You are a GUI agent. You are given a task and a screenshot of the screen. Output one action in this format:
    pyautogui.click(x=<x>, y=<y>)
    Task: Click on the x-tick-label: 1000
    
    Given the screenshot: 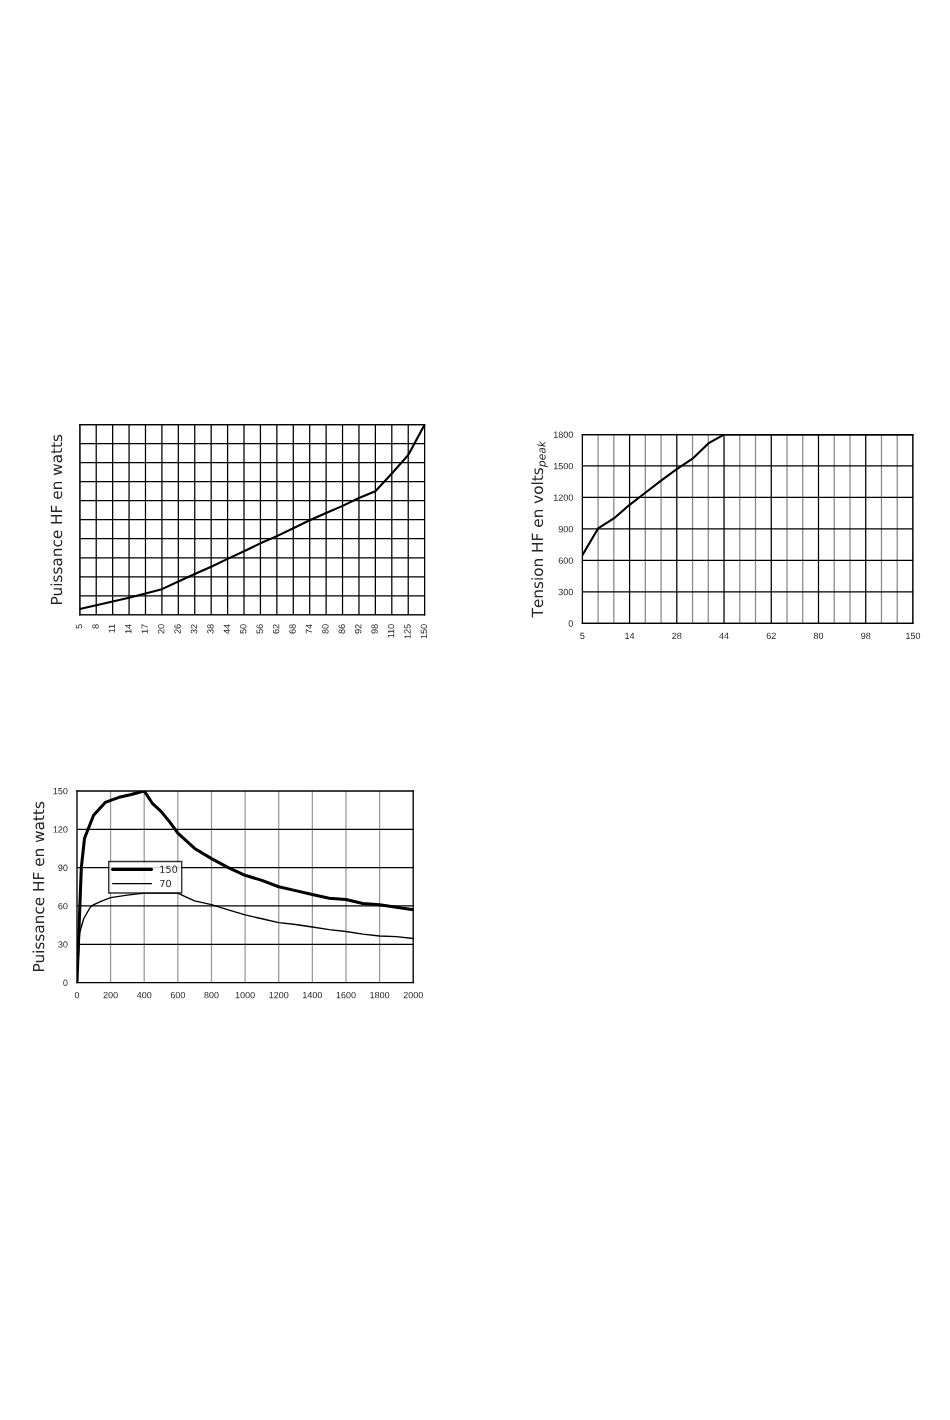 What is the action you would take?
    pyautogui.click(x=245, y=995)
    